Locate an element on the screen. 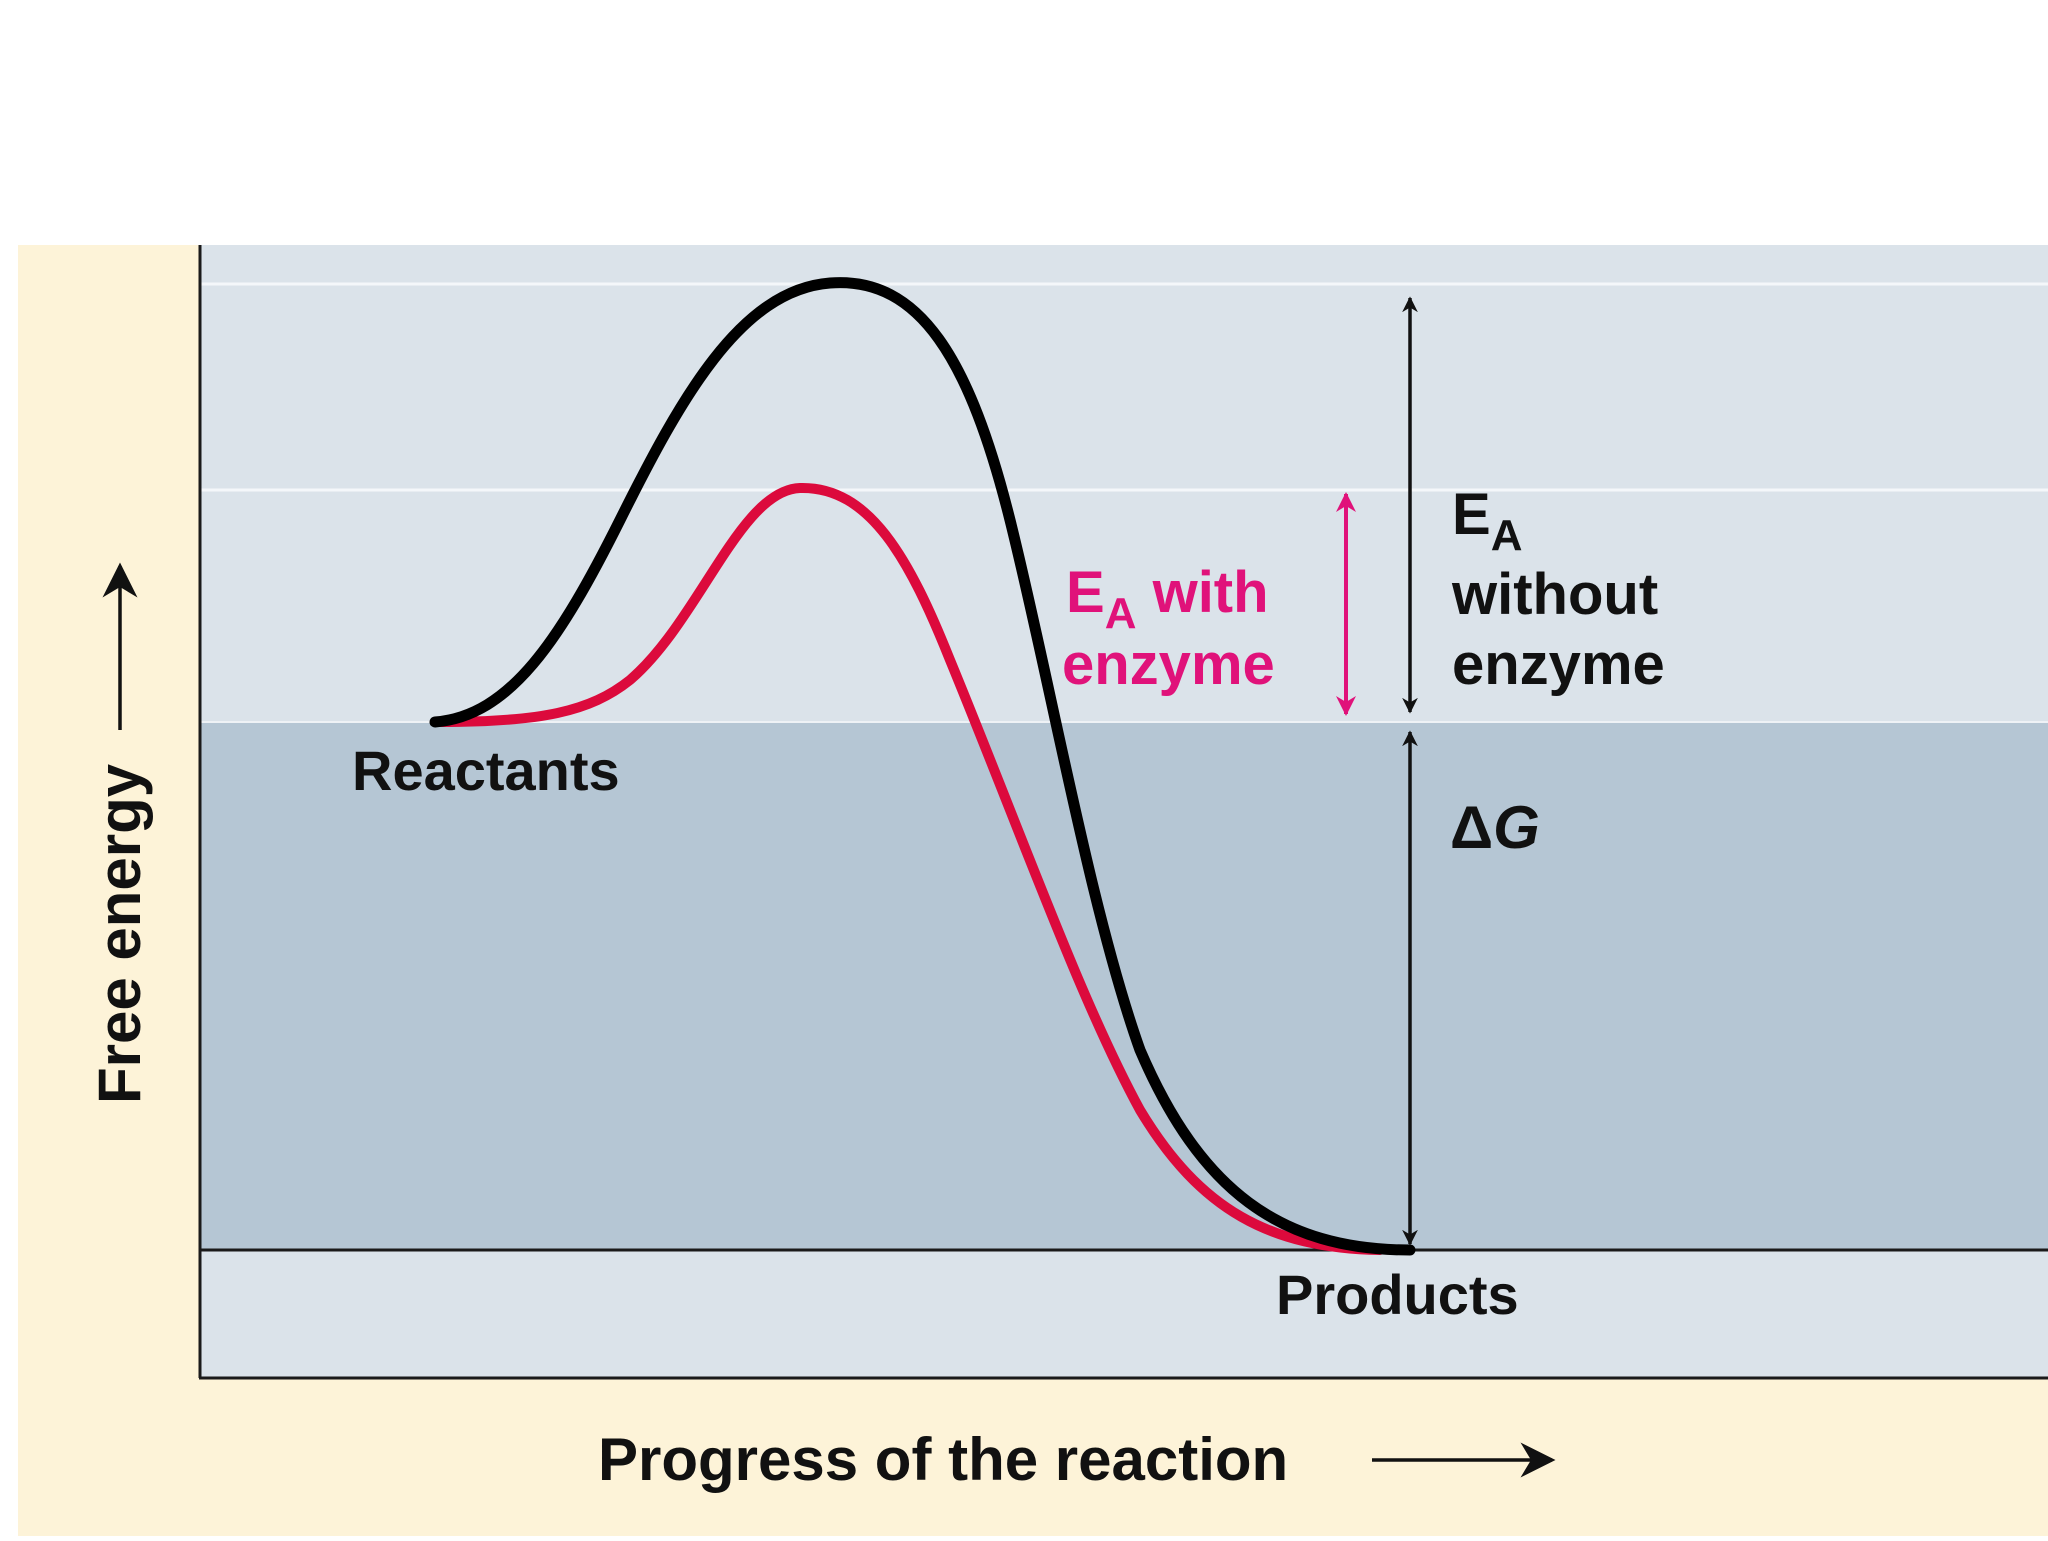  ea-without-label-line2: without is located at coordinates (1554, 594).